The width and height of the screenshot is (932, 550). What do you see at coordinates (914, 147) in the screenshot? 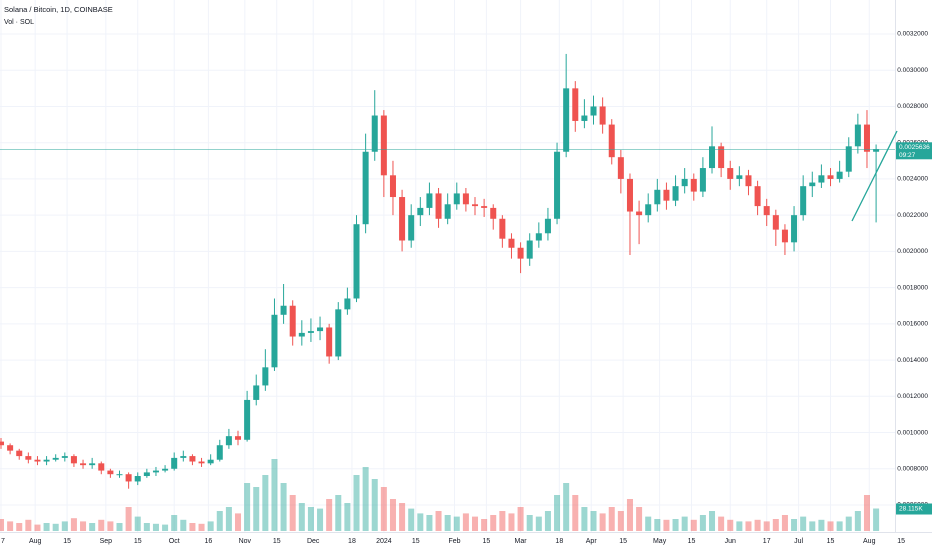
I see `last-price-label: 0.0025636` at bounding box center [914, 147].